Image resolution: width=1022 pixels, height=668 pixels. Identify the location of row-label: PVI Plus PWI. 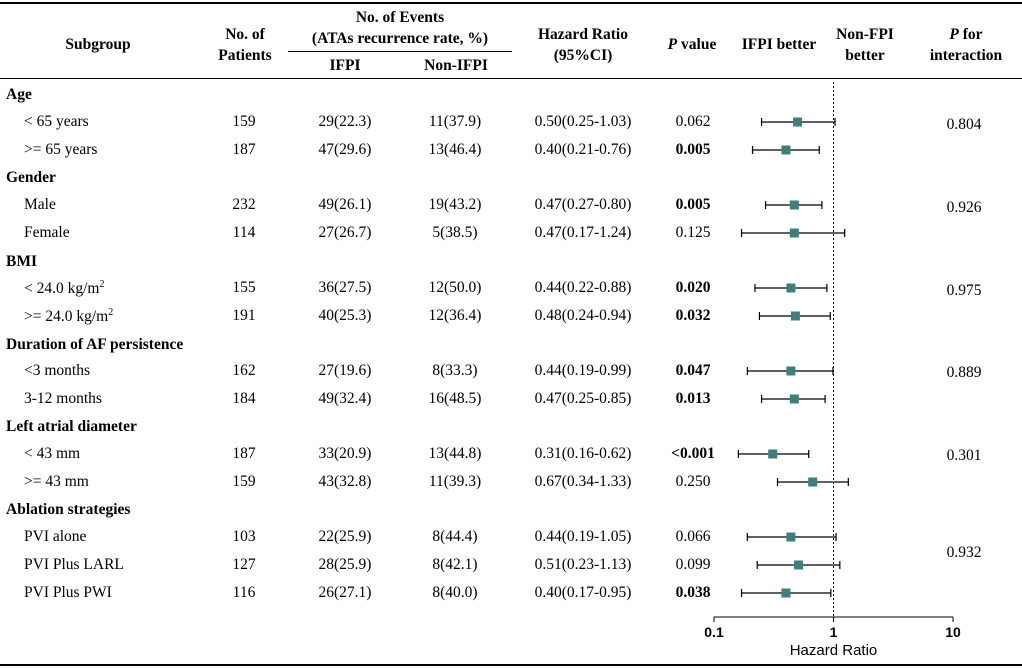
(68, 592).